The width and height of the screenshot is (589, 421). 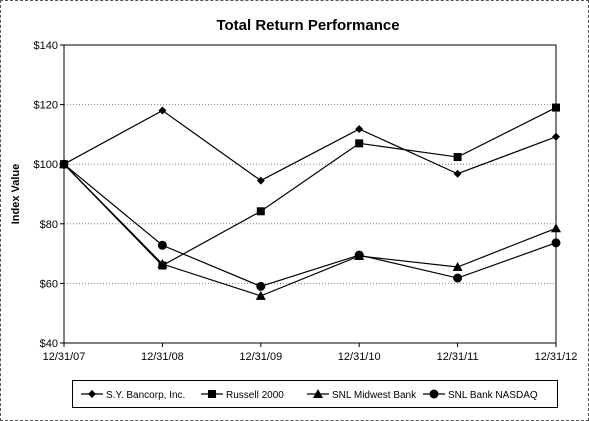 What do you see at coordinates (49, 344) in the screenshot?
I see `y-tick-label: $40` at bounding box center [49, 344].